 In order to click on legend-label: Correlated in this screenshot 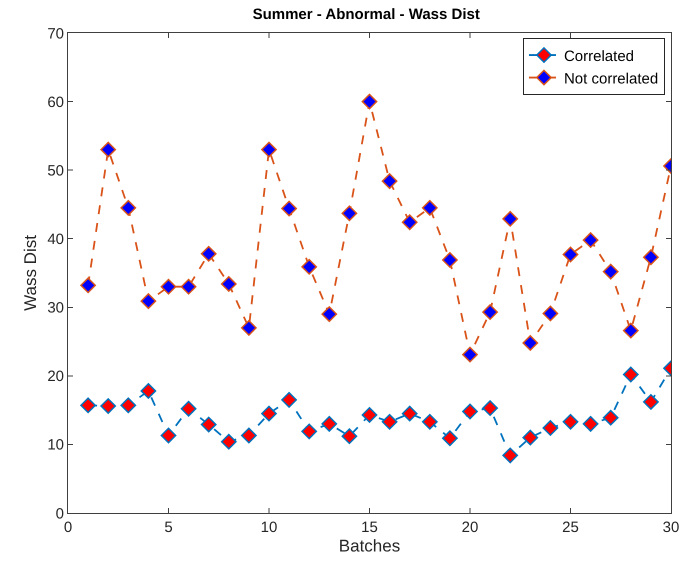, I will do `click(599, 56)`.